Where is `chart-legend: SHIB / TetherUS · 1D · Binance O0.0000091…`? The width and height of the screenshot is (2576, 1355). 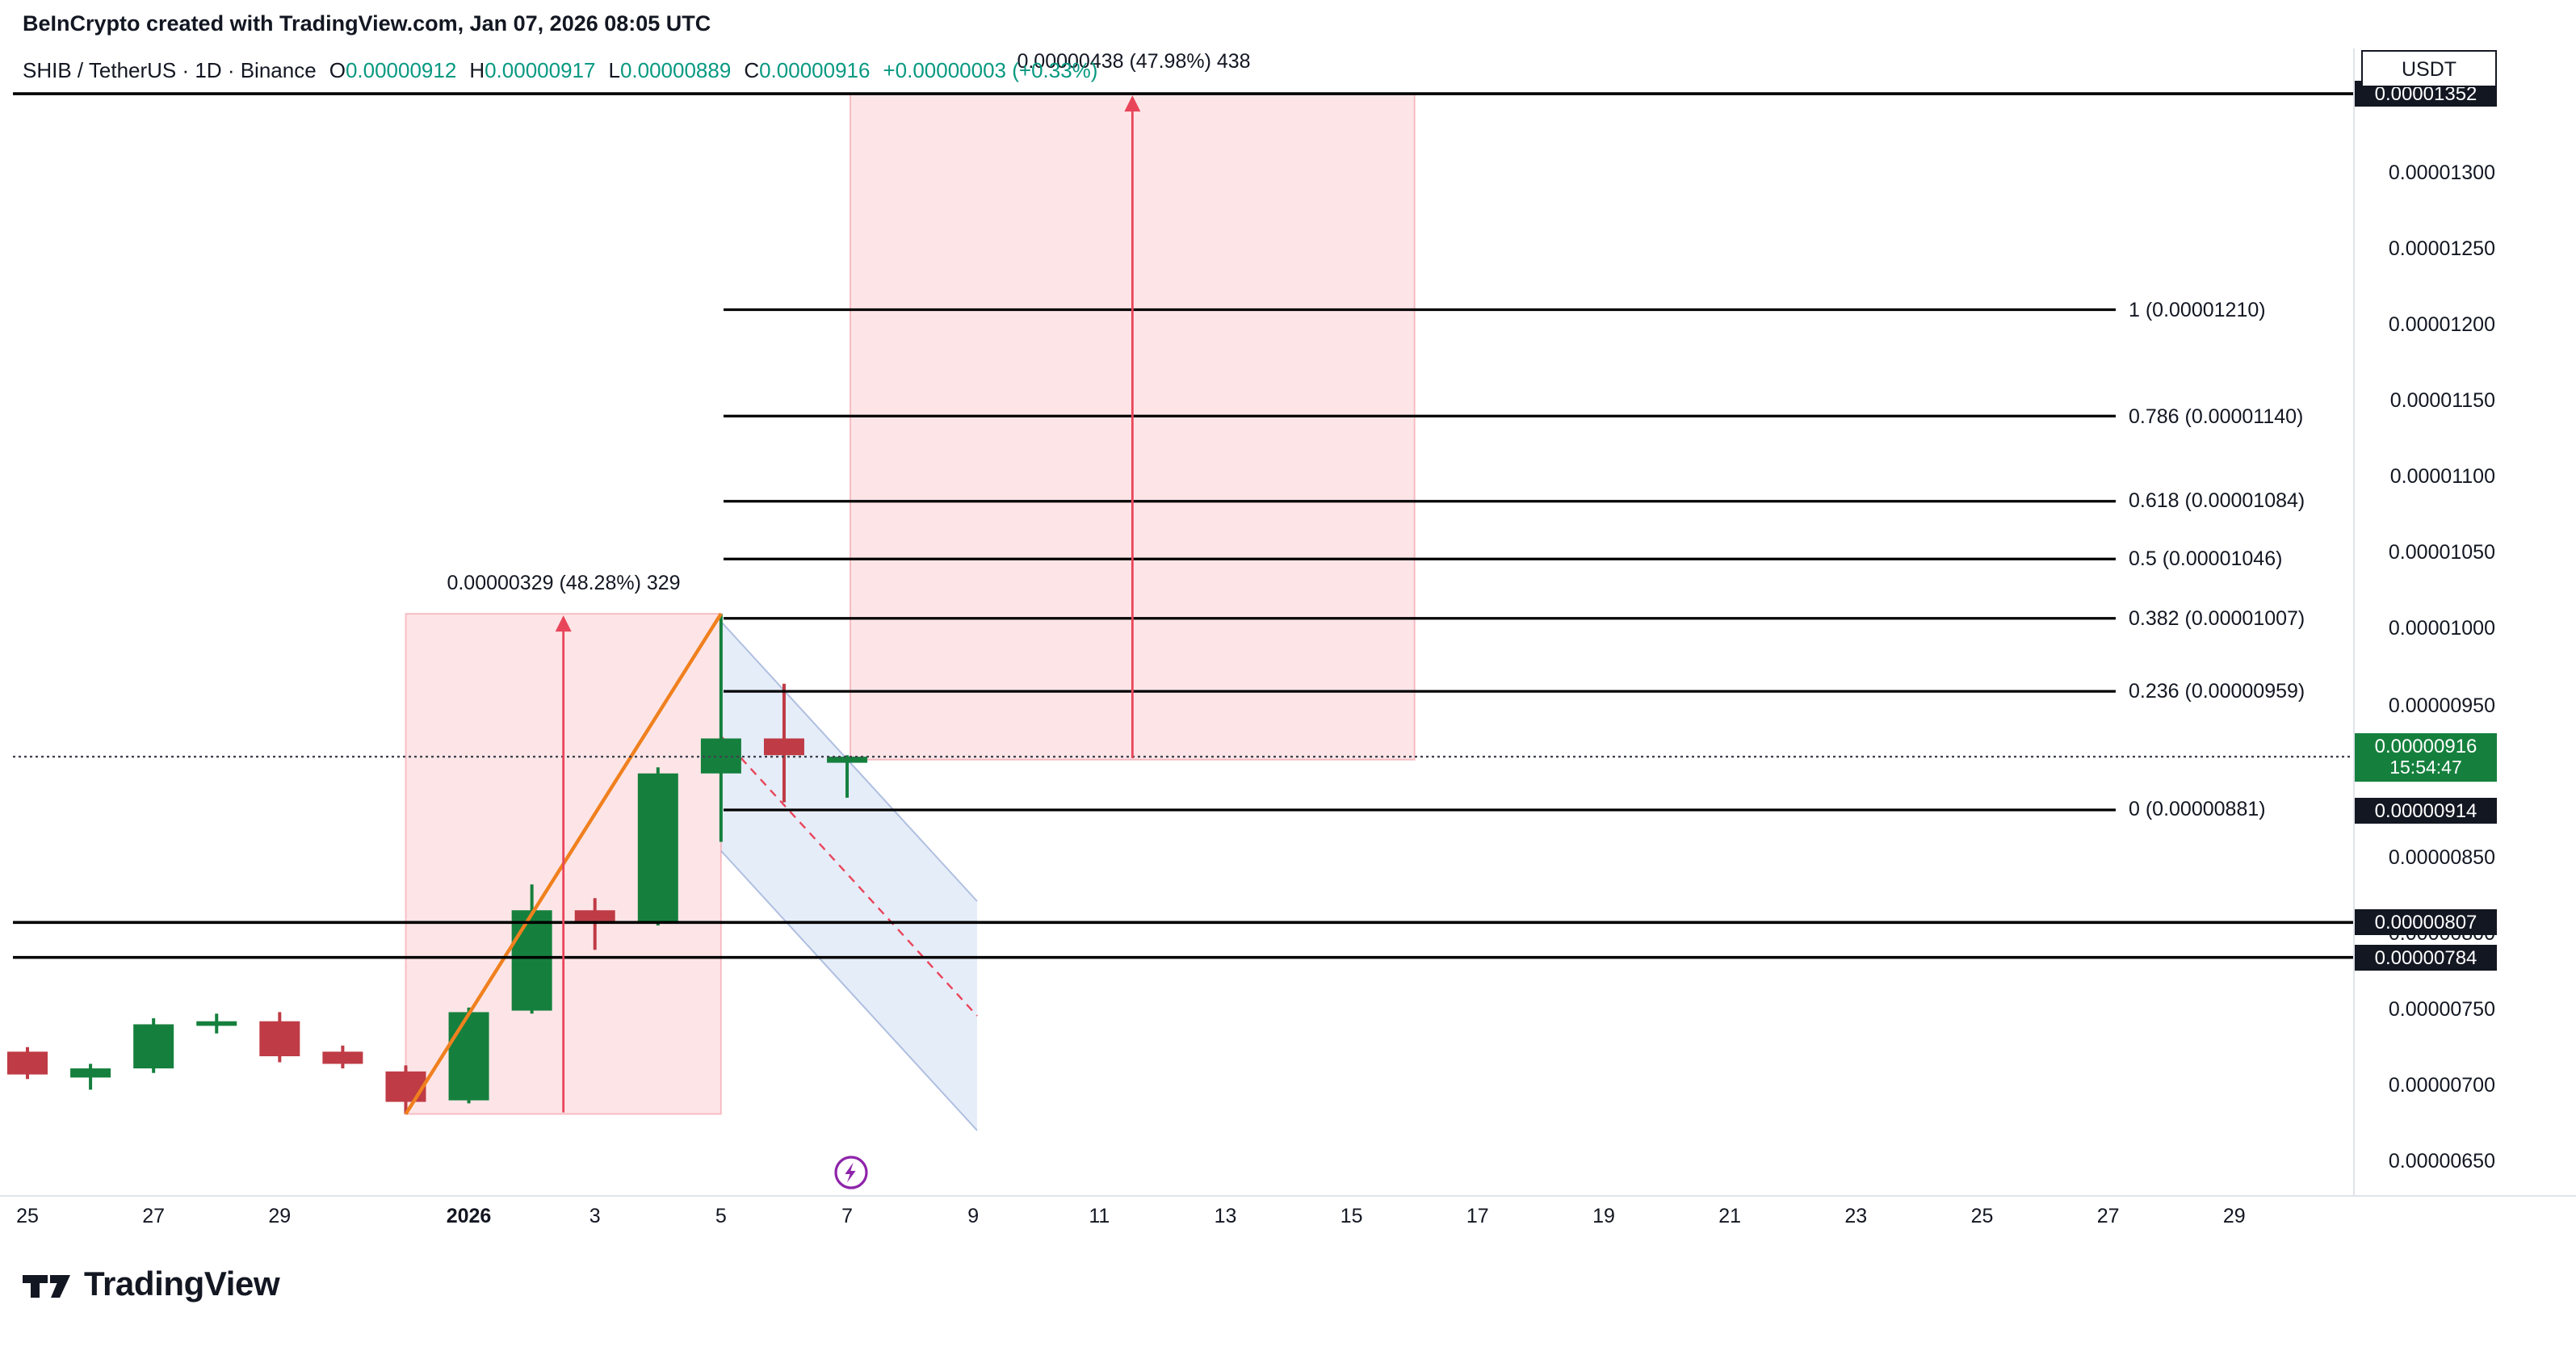
chart-legend: SHIB / TetherUS · 1D · Binance O0.0000091… is located at coordinates (560, 70).